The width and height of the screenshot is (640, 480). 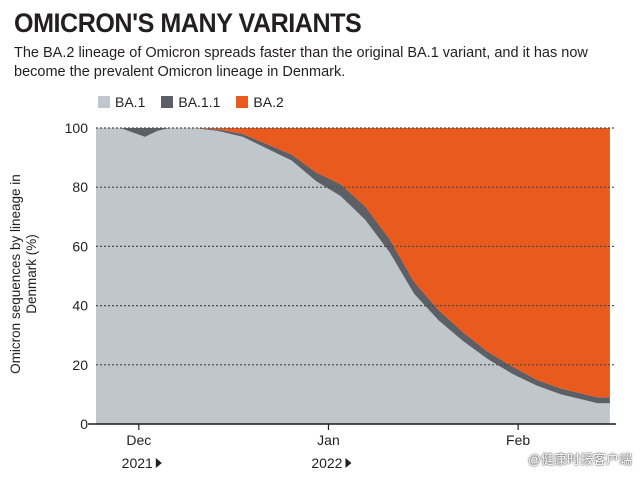 I want to click on legend-swatch-ba1, so click(x=104, y=102).